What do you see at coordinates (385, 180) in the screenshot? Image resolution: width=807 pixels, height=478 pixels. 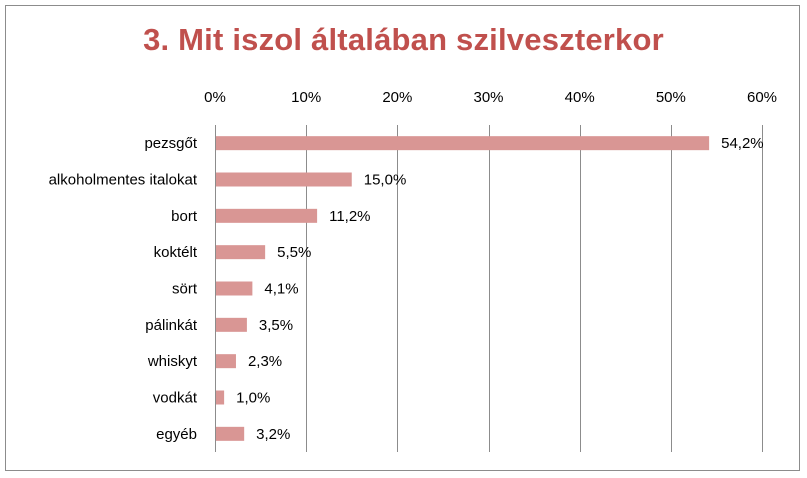 I see `data-label: 15,0%` at bounding box center [385, 180].